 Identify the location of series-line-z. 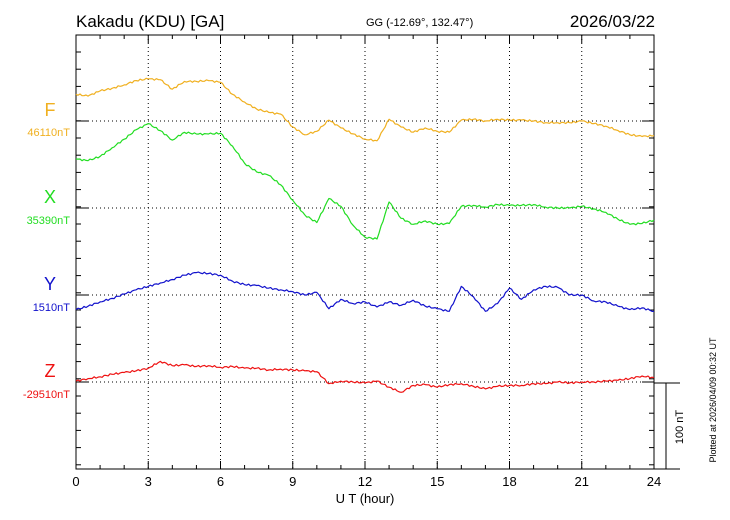
(365, 376).